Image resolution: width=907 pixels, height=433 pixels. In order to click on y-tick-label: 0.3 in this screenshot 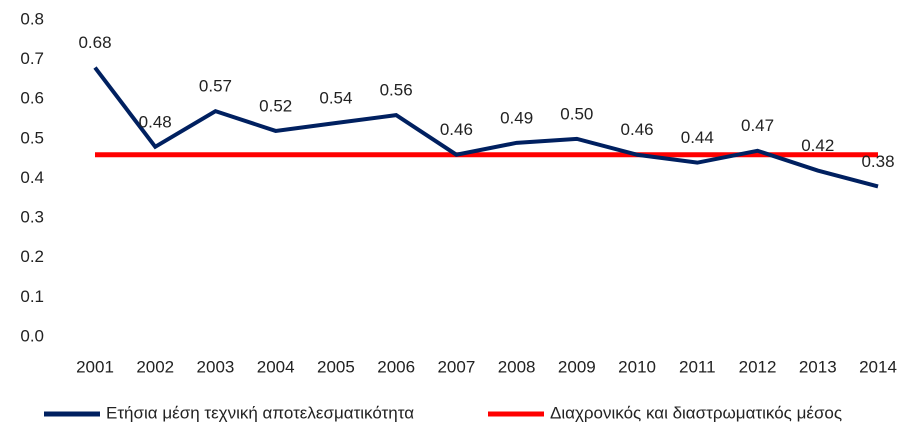, I will do `click(32, 217)`.